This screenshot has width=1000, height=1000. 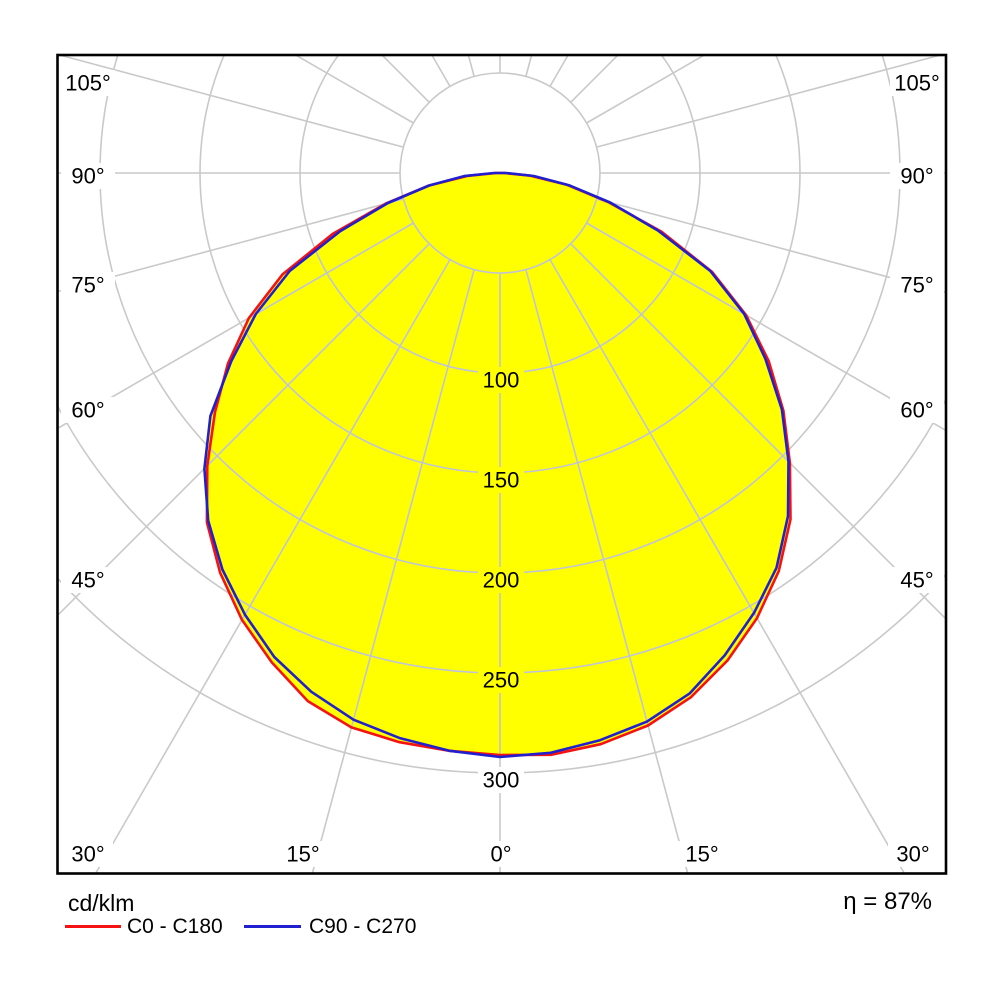 I want to click on angle-label-bottom: 0°, so click(x=500, y=854).